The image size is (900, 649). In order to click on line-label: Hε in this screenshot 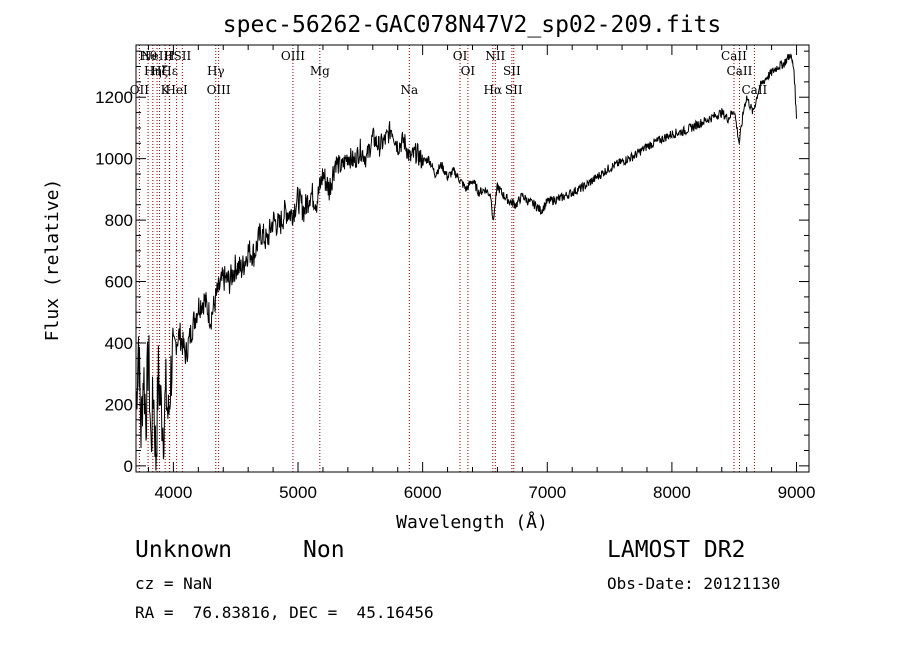, I will do `click(169, 71)`.